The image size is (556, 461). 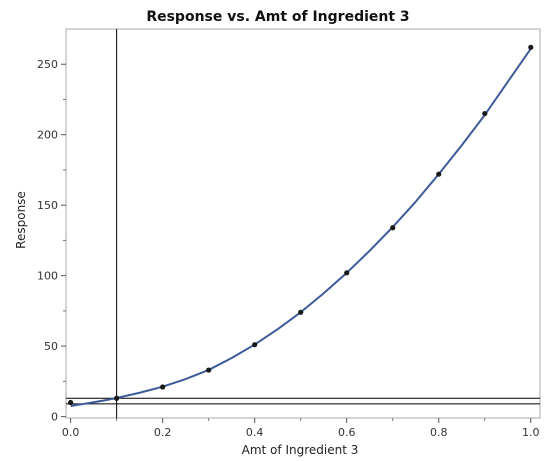 What do you see at coordinates (71, 432) in the screenshot?
I see `x-tick-label-0: 0.0` at bounding box center [71, 432].